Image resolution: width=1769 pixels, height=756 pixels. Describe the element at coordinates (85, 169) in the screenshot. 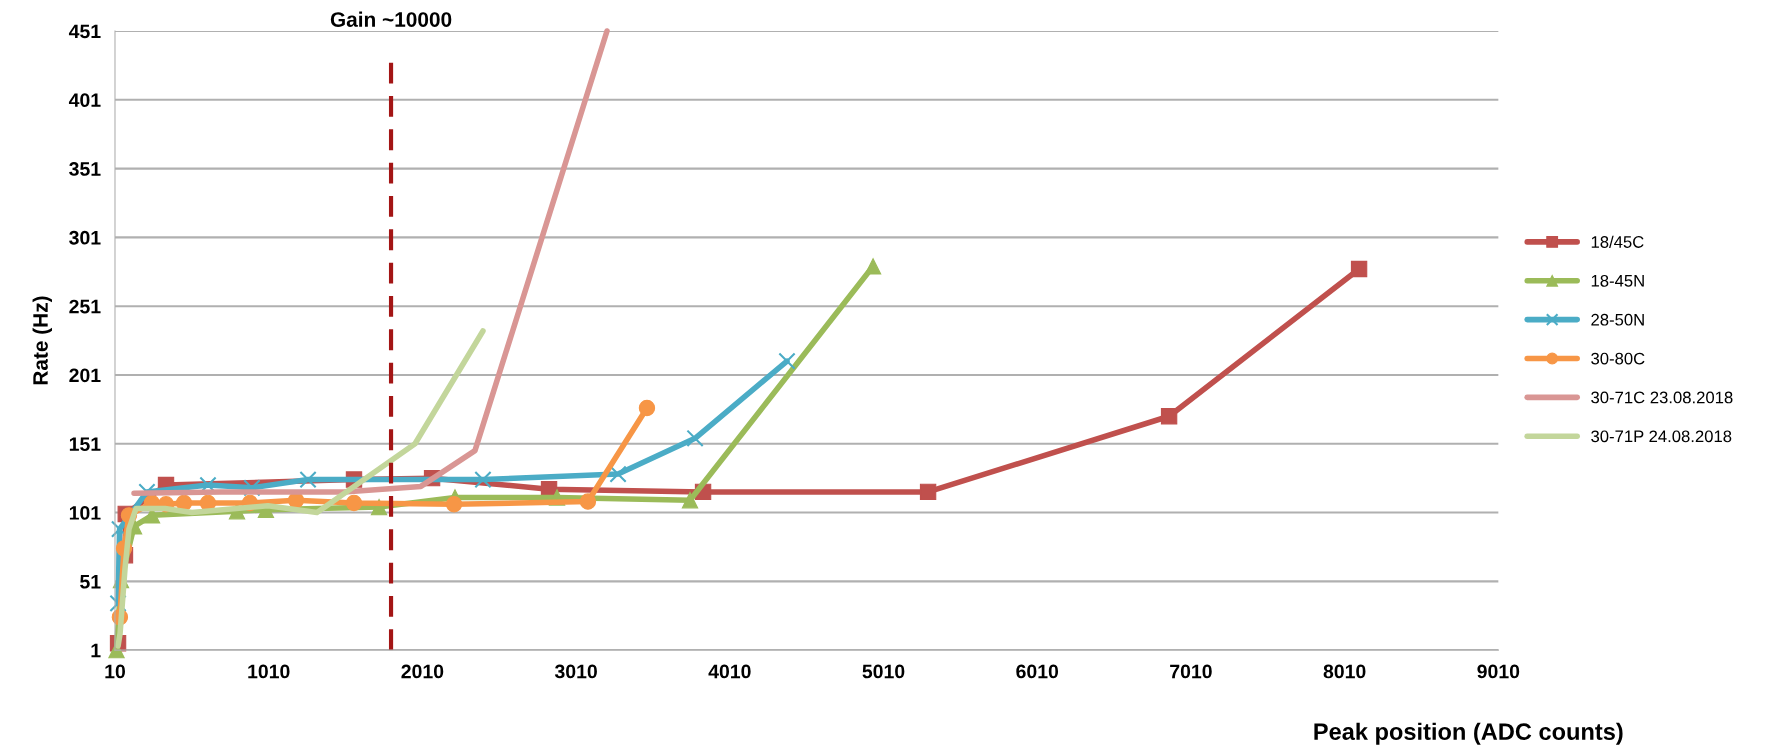

I see `y-tick-label: 351` at that location.